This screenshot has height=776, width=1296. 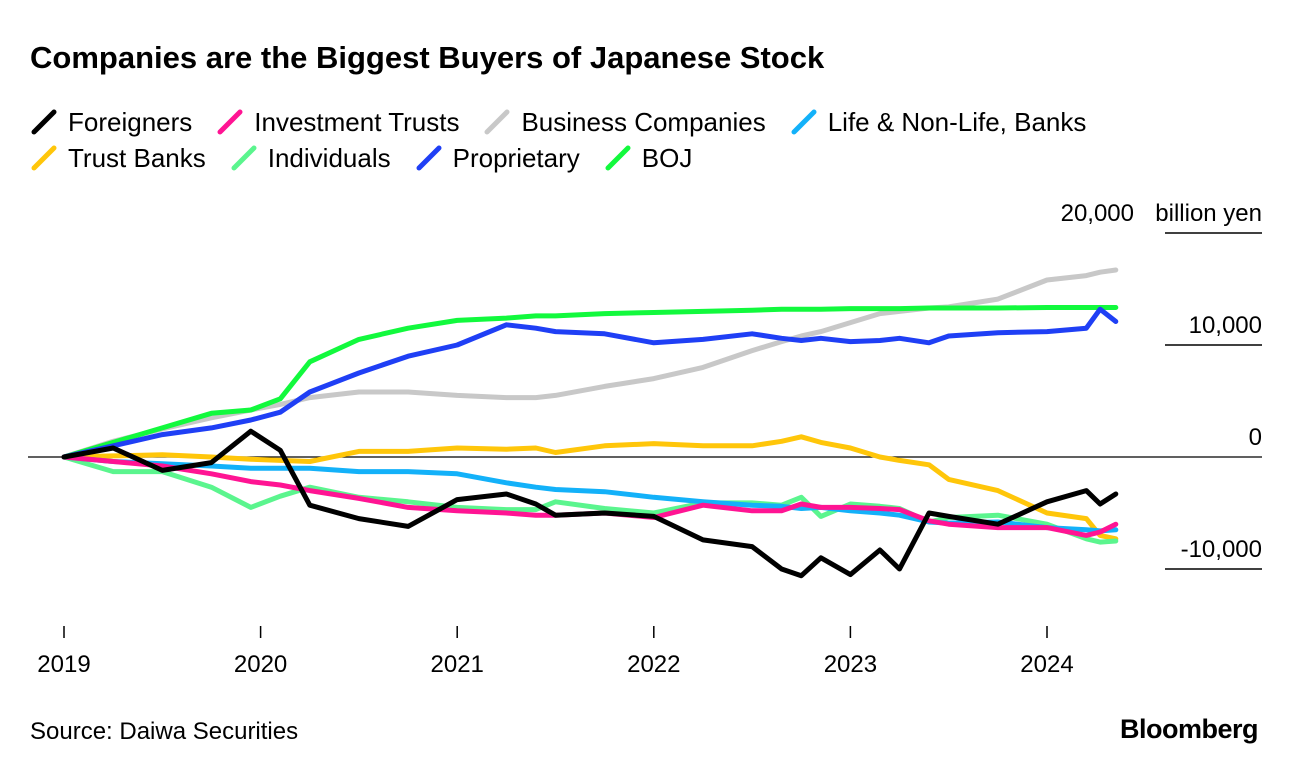 What do you see at coordinates (1046, 664) in the screenshot?
I see `x-tick-label: 2024` at bounding box center [1046, 664].